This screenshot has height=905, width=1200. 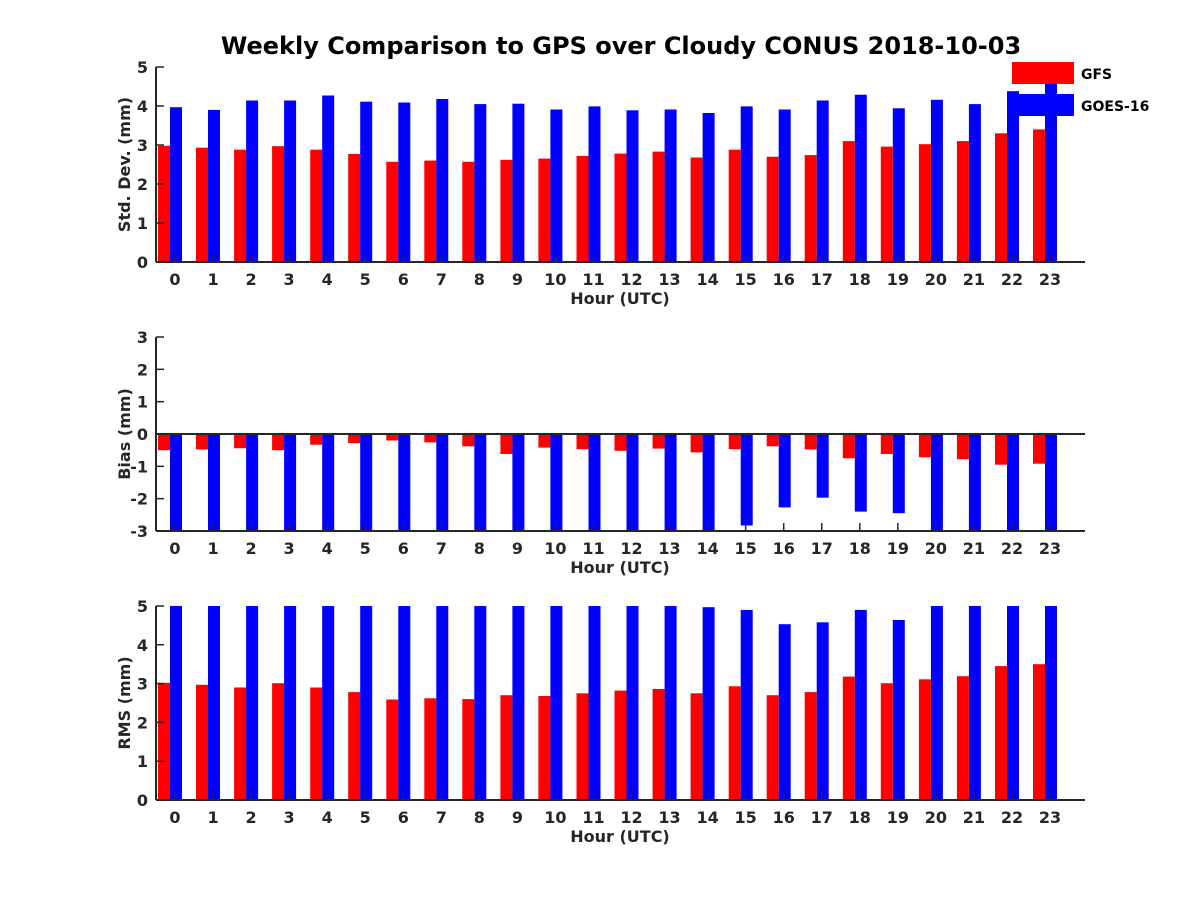 I want to click on x-tick-label: 12, so click(x=631, y=279).